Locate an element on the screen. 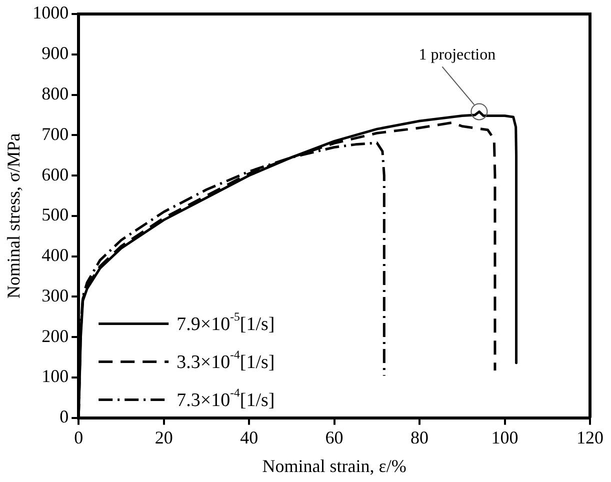 This screenshot has width=611, height=482. y-tick-label: 500 is located at coordinates (55, 214).